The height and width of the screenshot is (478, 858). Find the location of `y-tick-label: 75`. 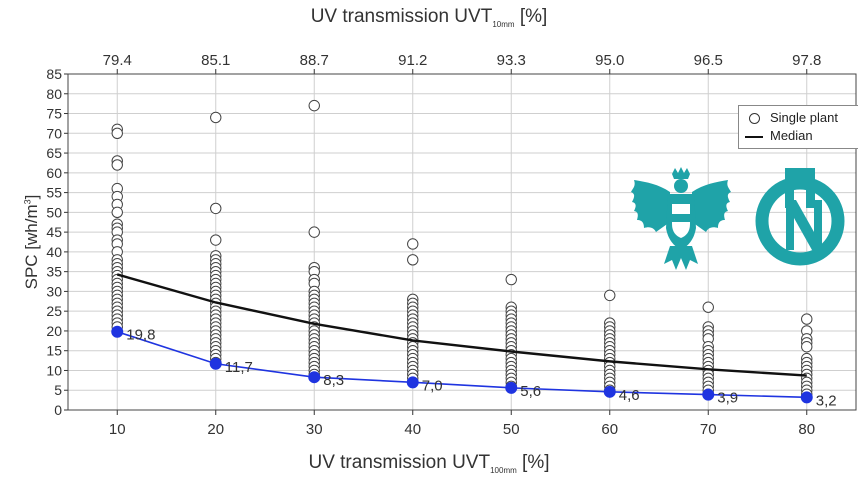

y-tick-label: 75 is located at coordinates (54, 114).